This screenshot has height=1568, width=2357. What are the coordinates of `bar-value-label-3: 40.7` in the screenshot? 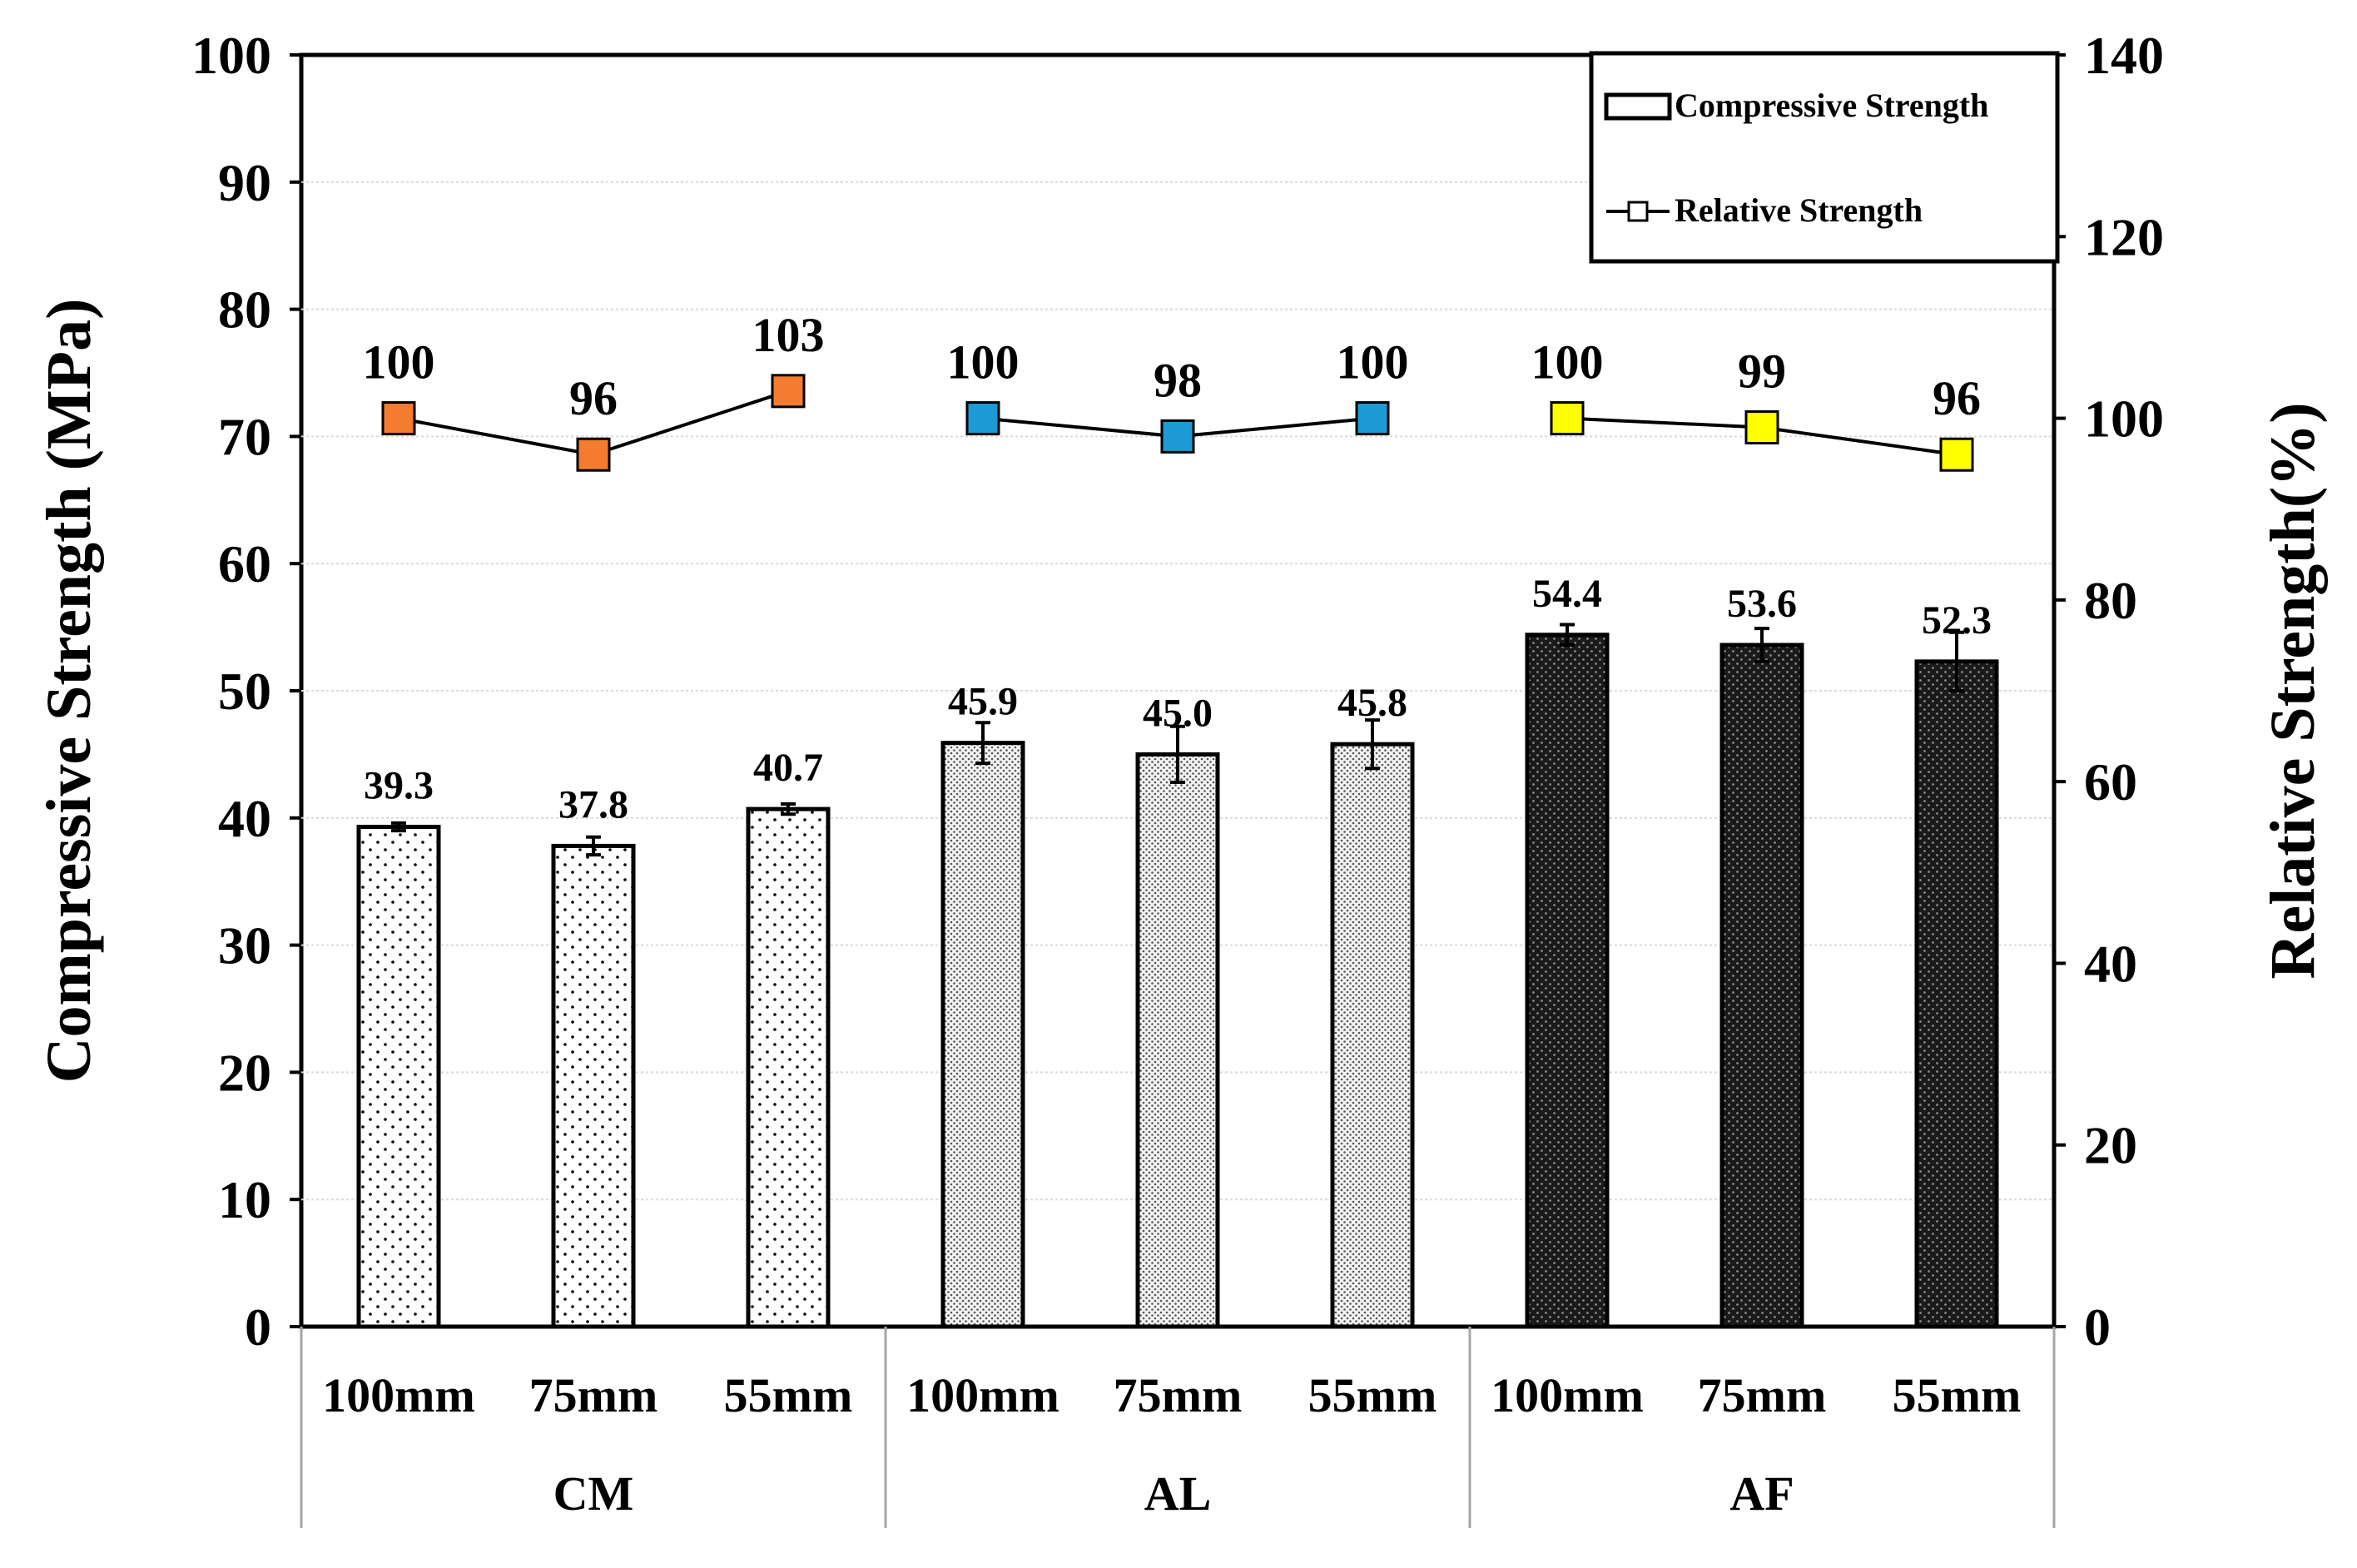 It's located at (788, 768).